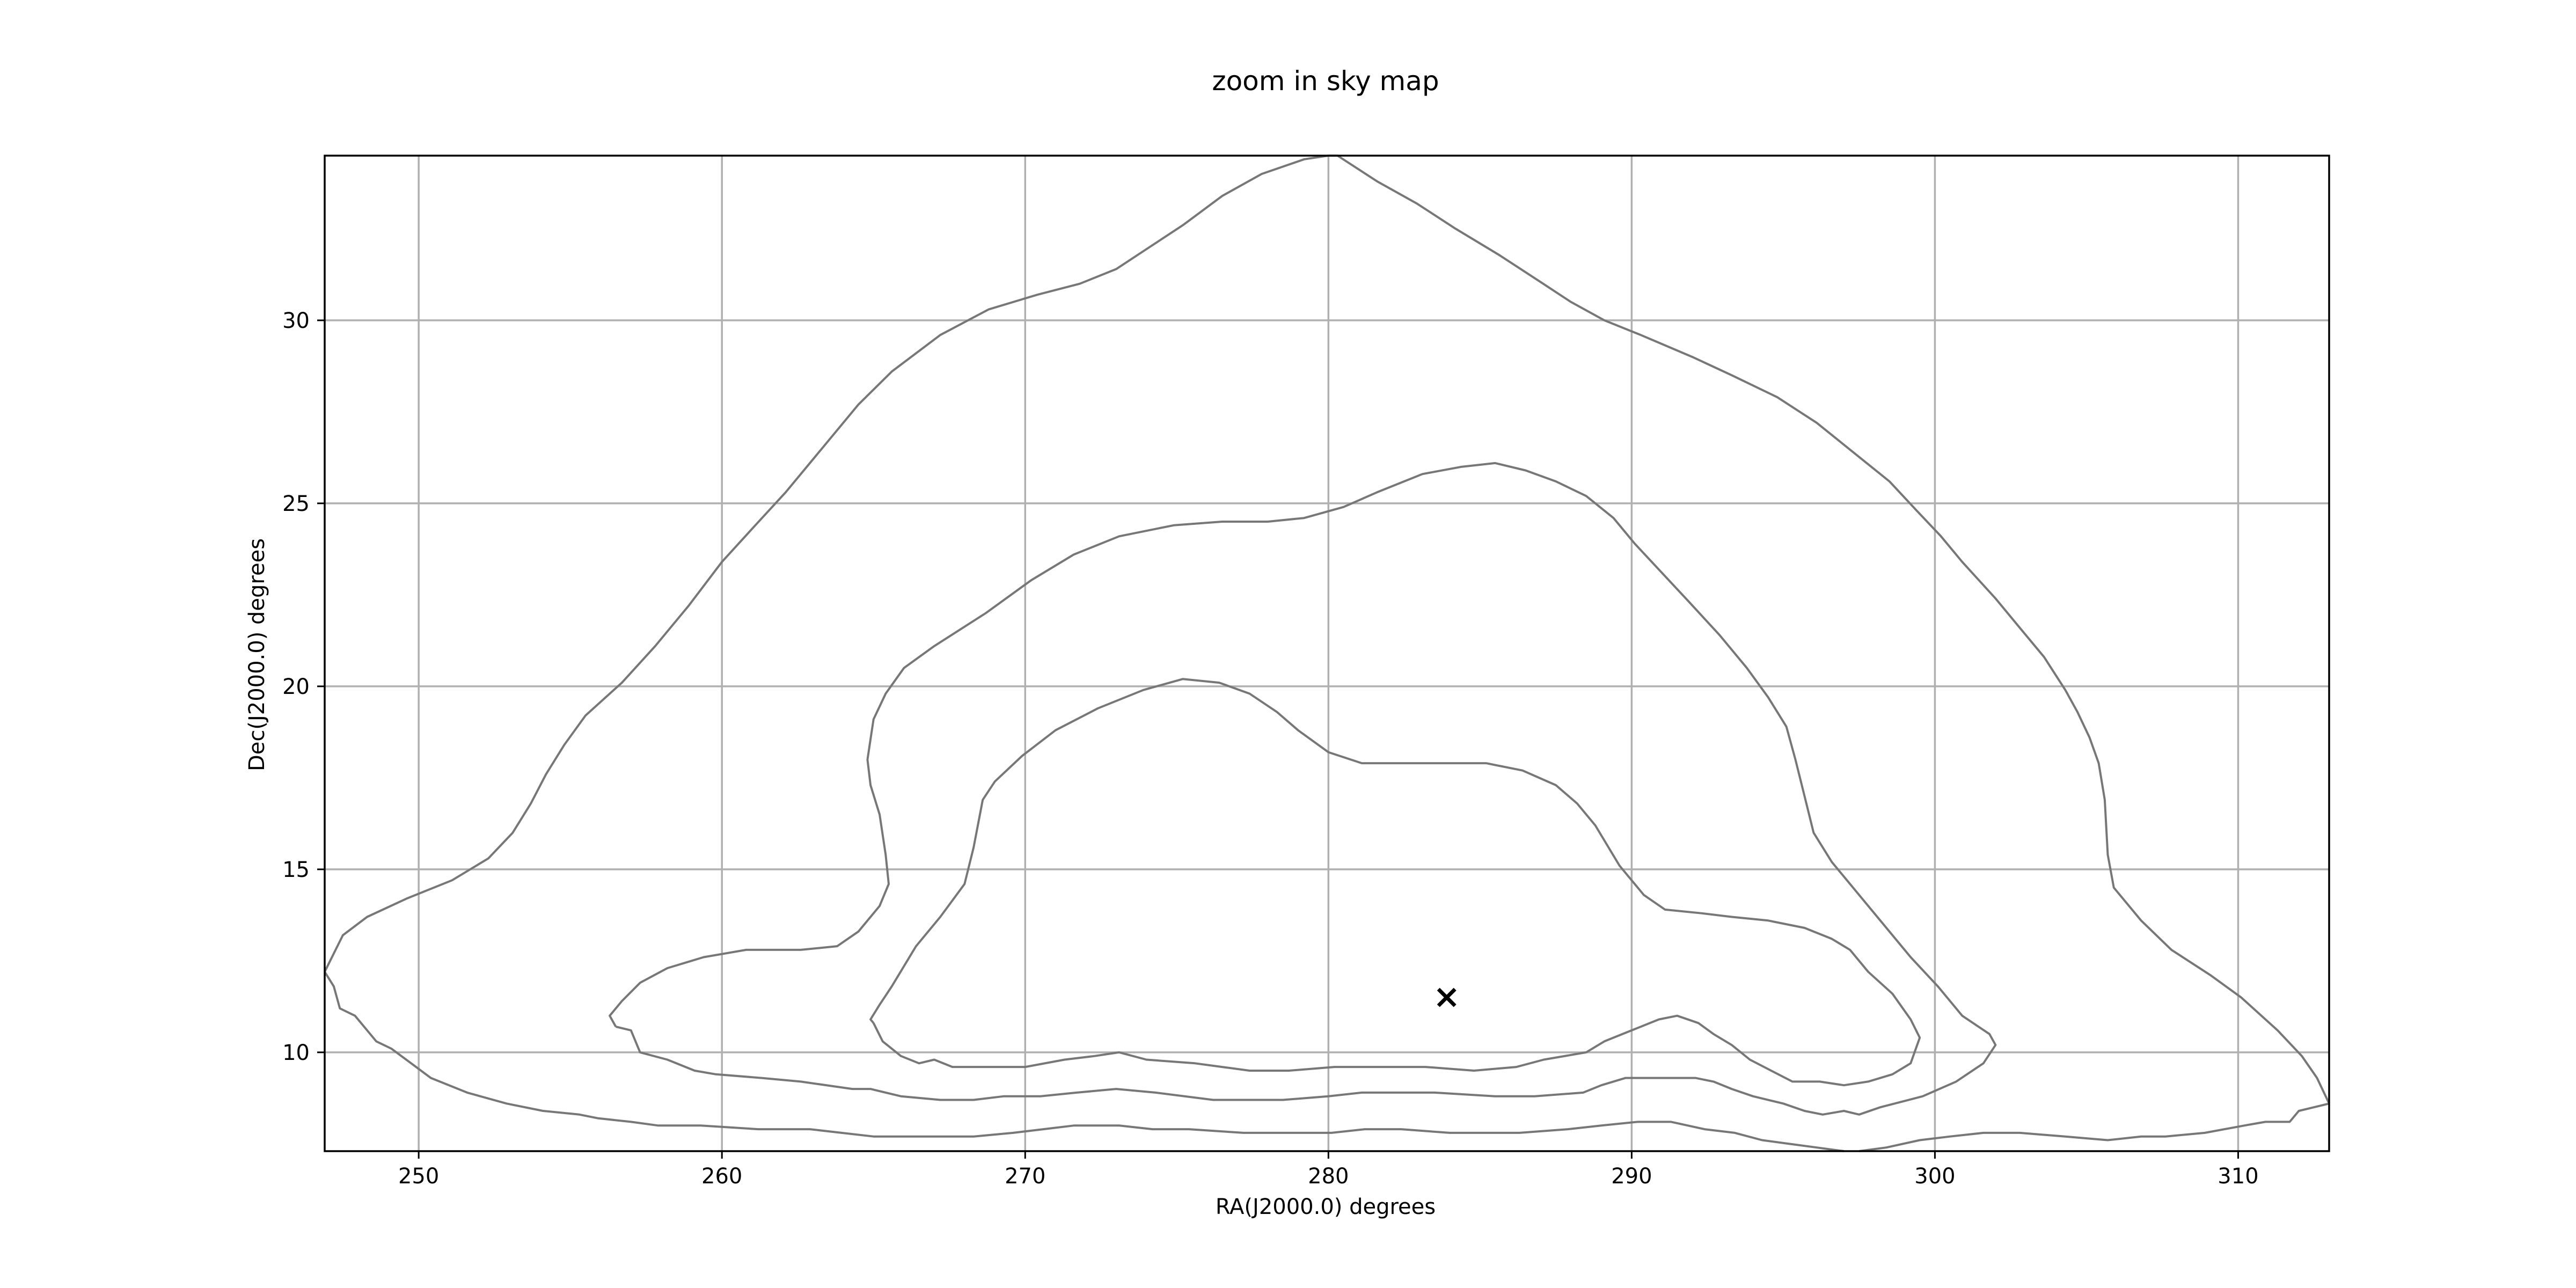 The height and width of the screenshot is (1288, 2576). I want to click on x-tick-label: 300, so click(1934, 1176).